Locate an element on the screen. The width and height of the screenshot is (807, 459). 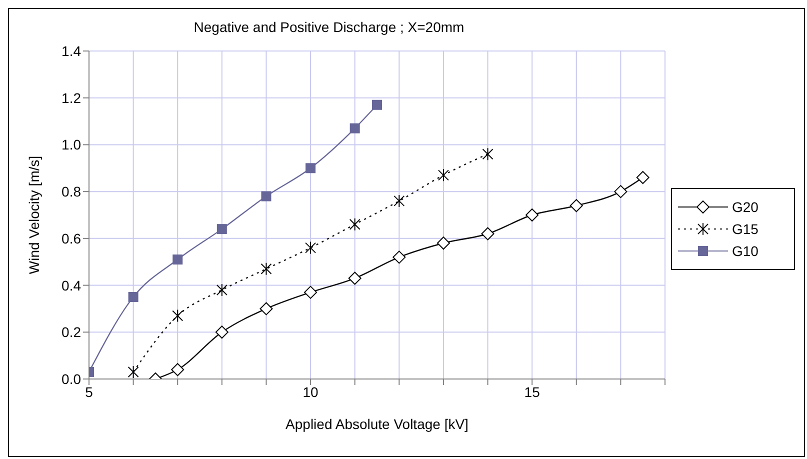
y-axis-title: Wind Velocity [m/s] is located at coordinates (34, 215).